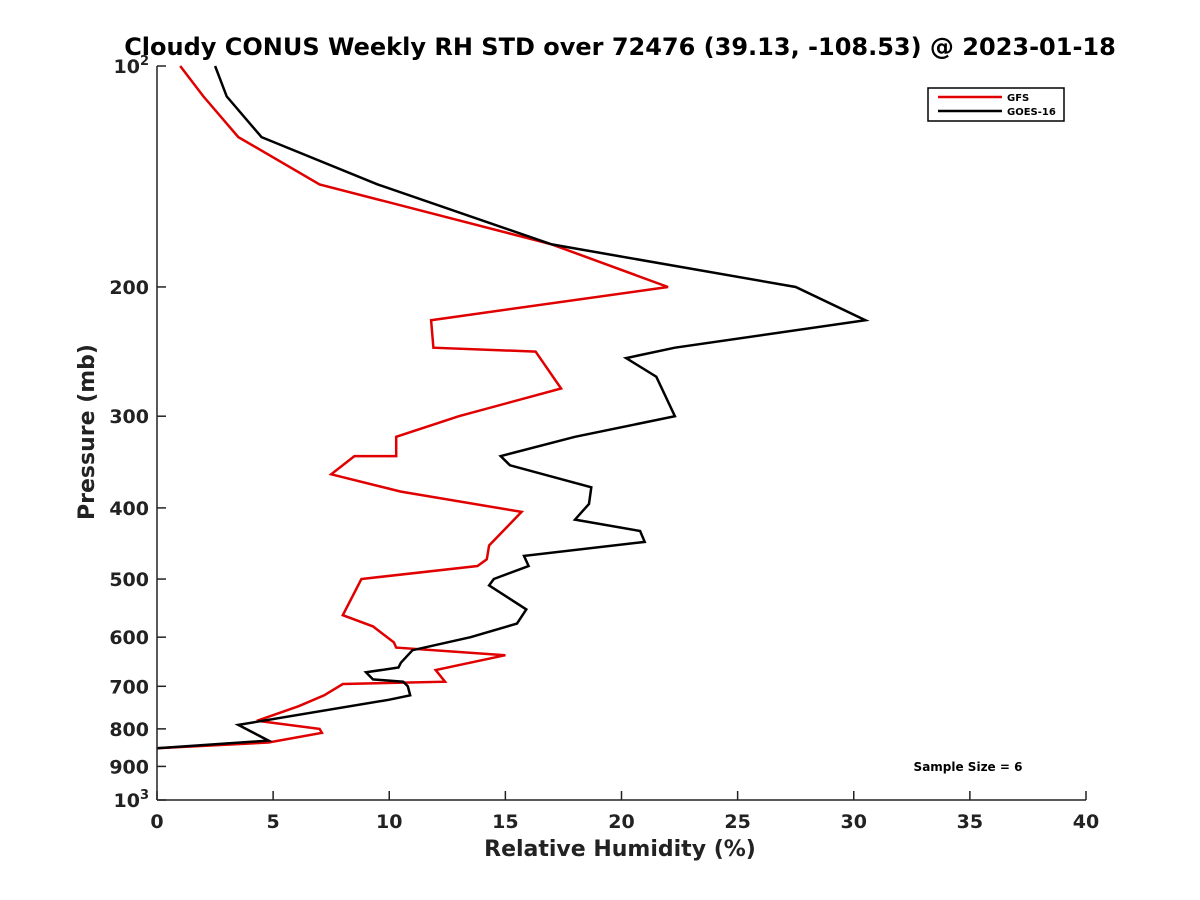  What do you see at coordinates (144, 61) in the screenshot?
I see `y-tick-exponent: 2` at bounding box center [144, 61].